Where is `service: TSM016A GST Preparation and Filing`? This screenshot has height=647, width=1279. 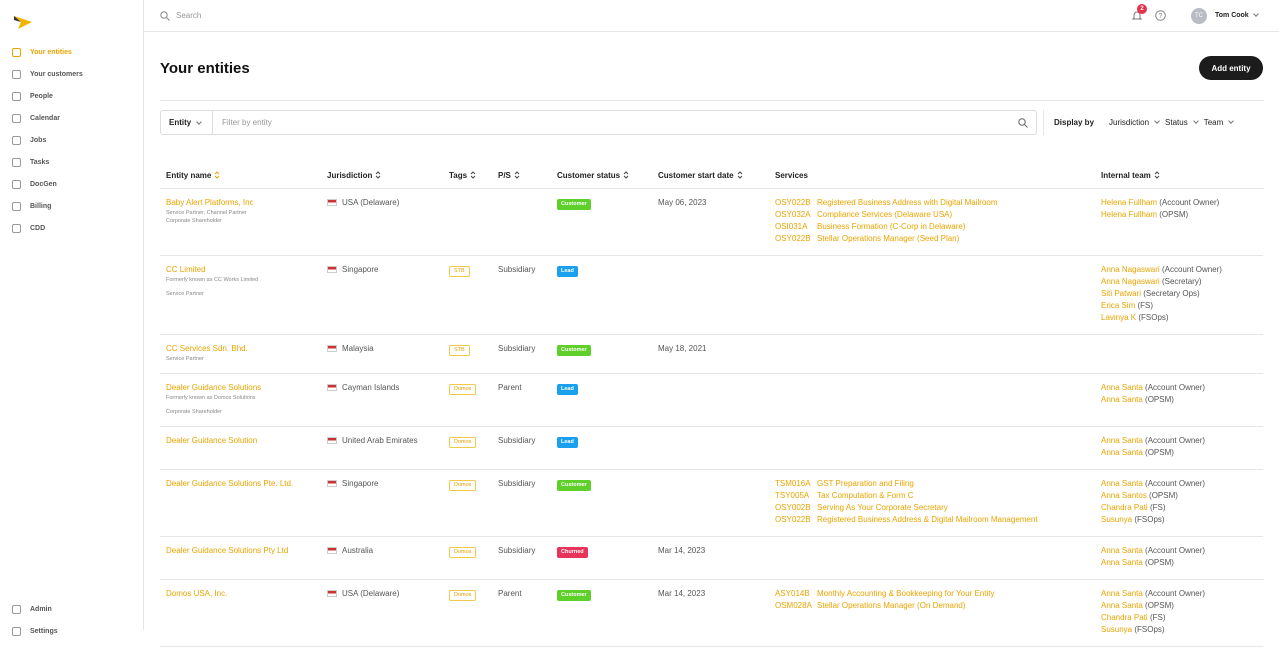
service: TSM016A GST Preparation and Filing is located at coordinates (932, 484).